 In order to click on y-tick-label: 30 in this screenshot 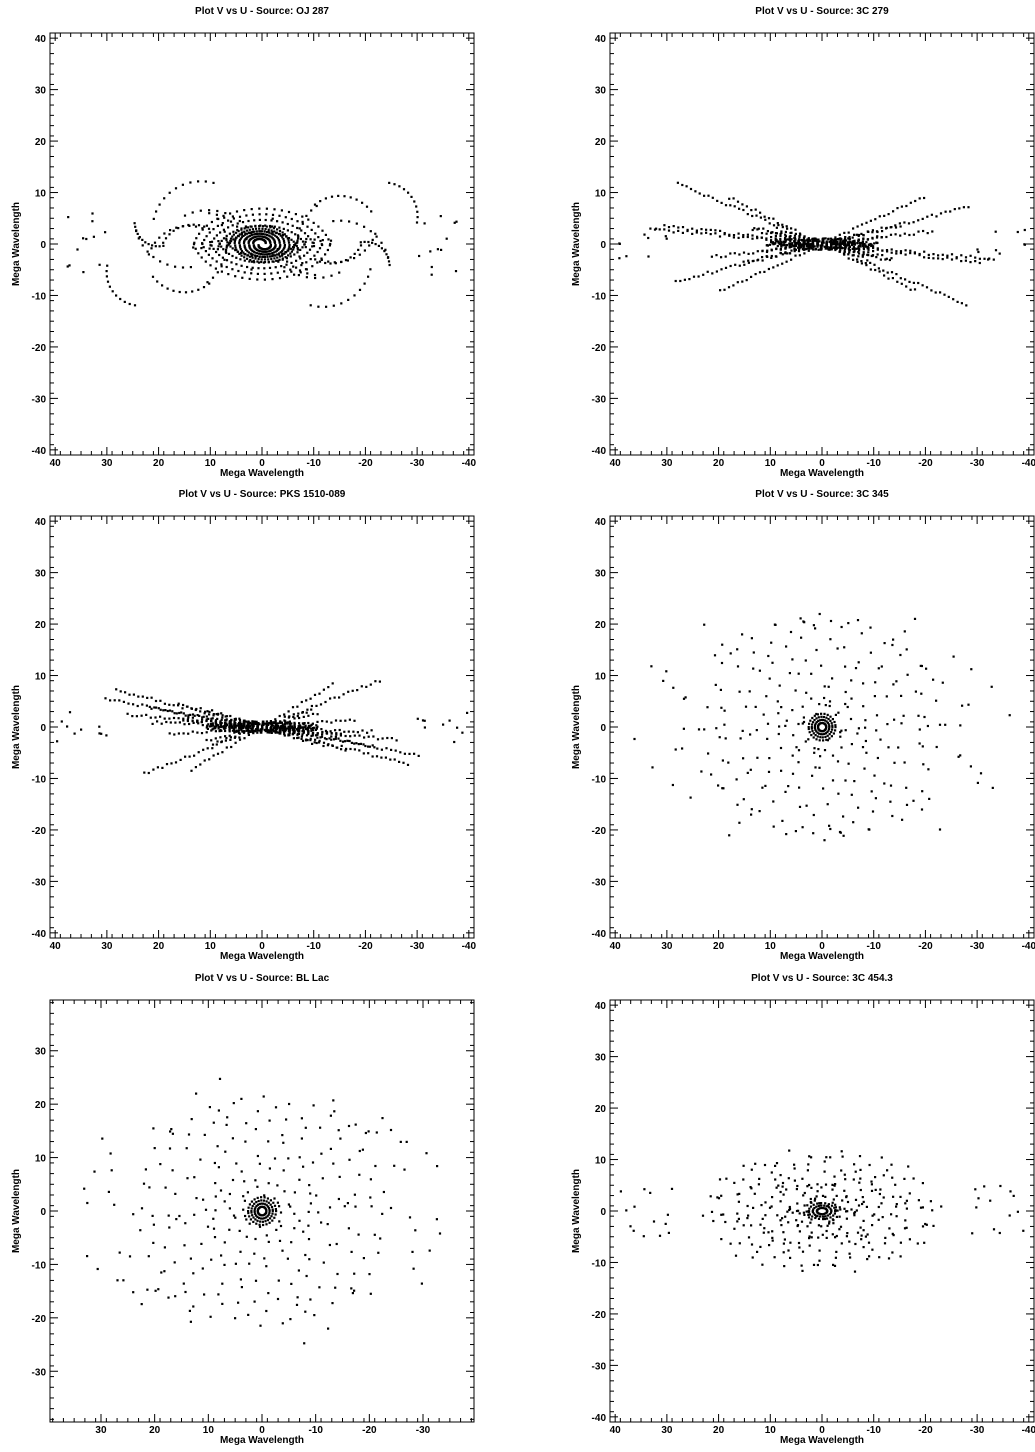, I will do `click(601, 574)`.